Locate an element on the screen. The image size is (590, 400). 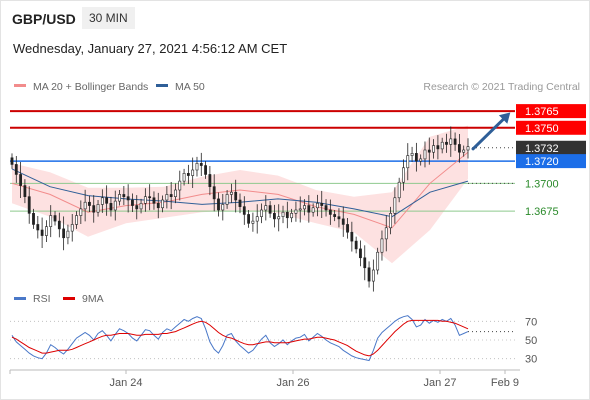
resistance-label: 1.3765 is located at coordinates (542, 112).